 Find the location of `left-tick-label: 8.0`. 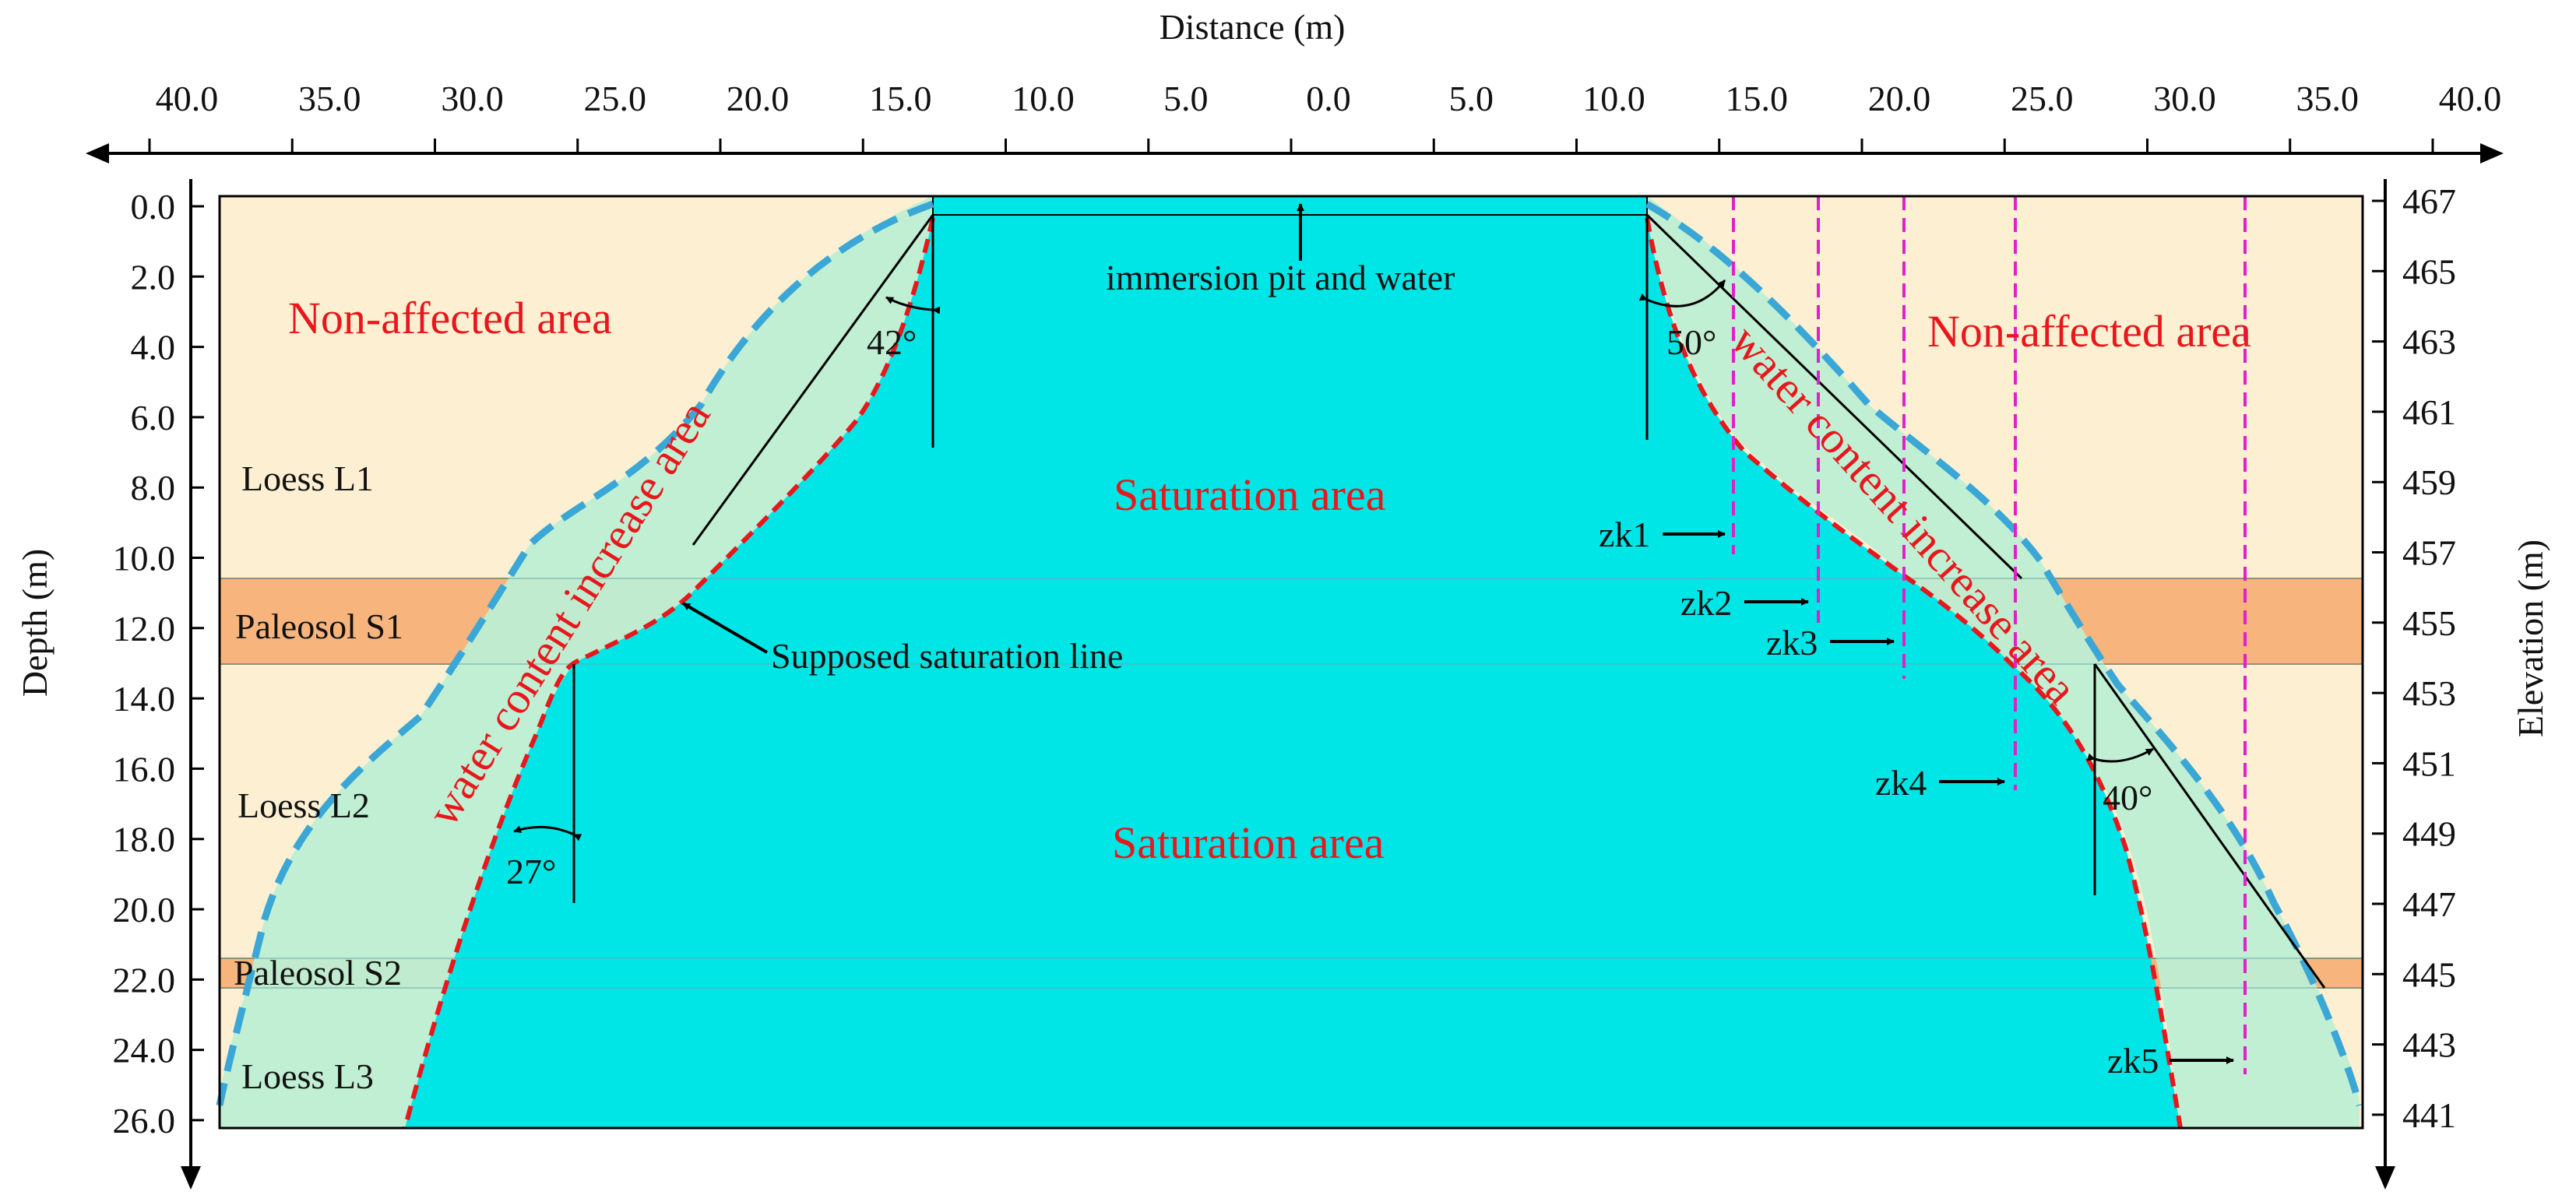

left-tick-label: 8.0 is located at coordinates (153, 488).